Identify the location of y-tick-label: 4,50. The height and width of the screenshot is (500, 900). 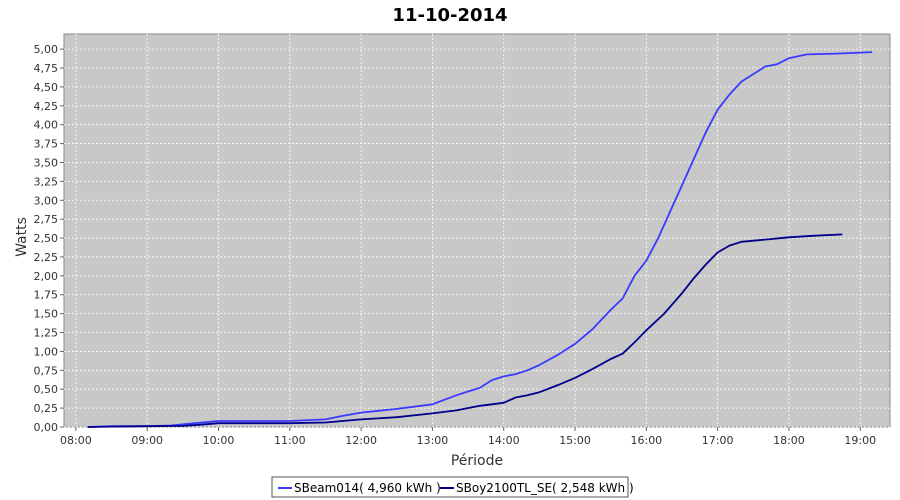
(46, 87).